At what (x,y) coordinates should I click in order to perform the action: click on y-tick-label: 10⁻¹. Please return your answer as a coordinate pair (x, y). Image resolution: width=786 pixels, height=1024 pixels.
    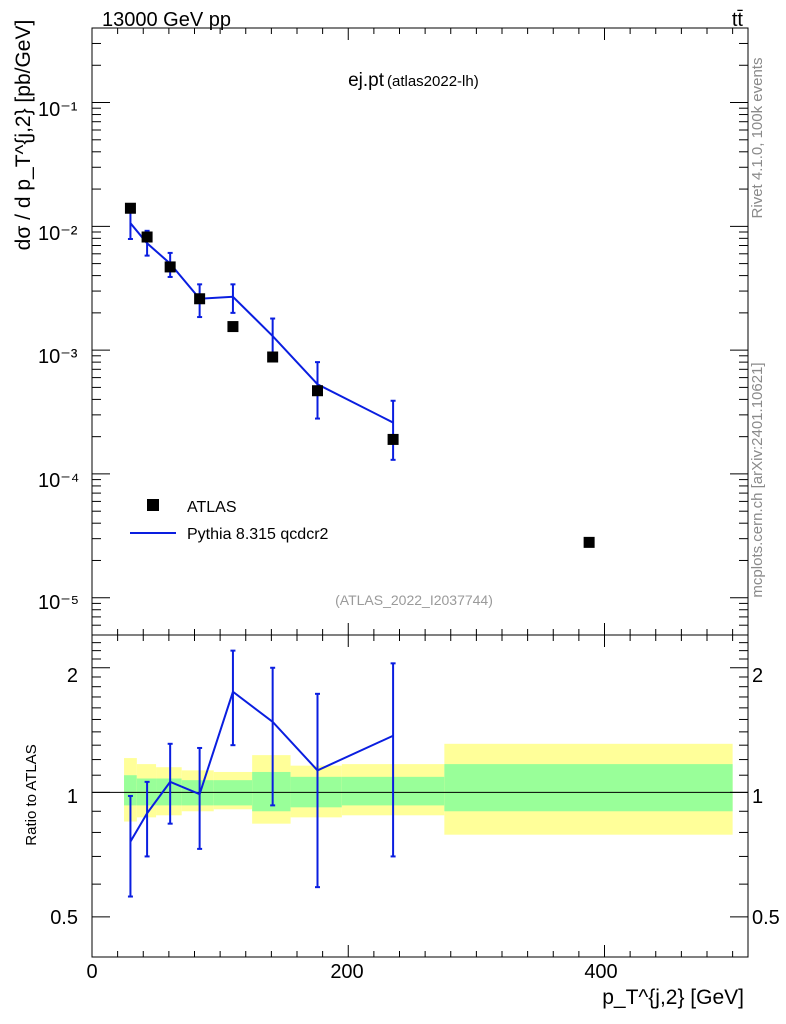
    Looking at the image, I should click on (58, 110).